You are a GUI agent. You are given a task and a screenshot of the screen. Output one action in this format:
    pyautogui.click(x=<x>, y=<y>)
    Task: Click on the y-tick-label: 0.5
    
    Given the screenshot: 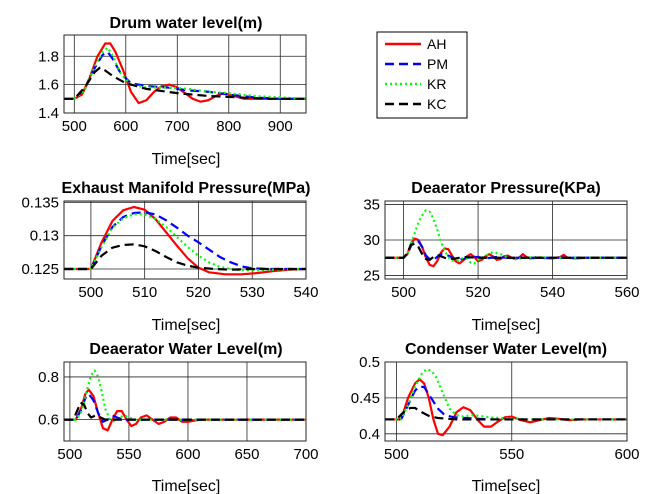 What is the action you would take?
    pyautogui.click(x=369, y=362)
    